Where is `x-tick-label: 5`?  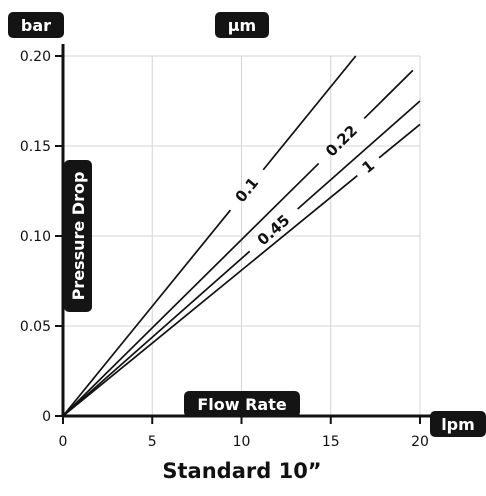
x-tick-label: 5 is located at coordinates (152, 442).